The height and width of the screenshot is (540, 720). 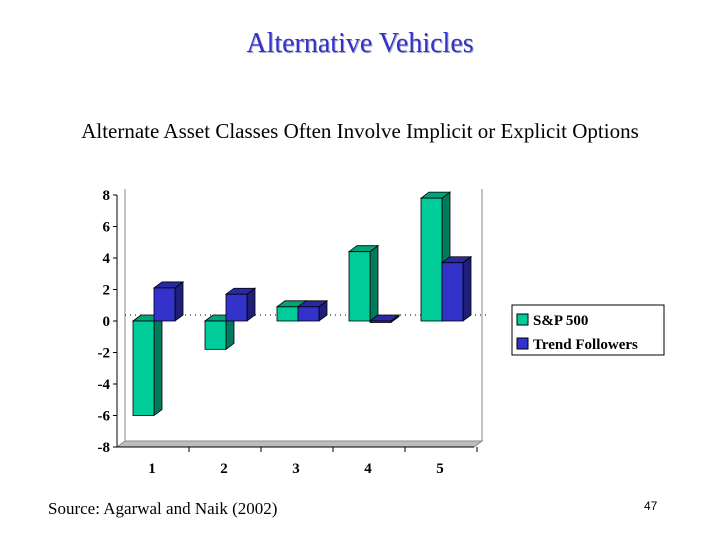 I want to click on legend-box, so click(x=588, y=330).